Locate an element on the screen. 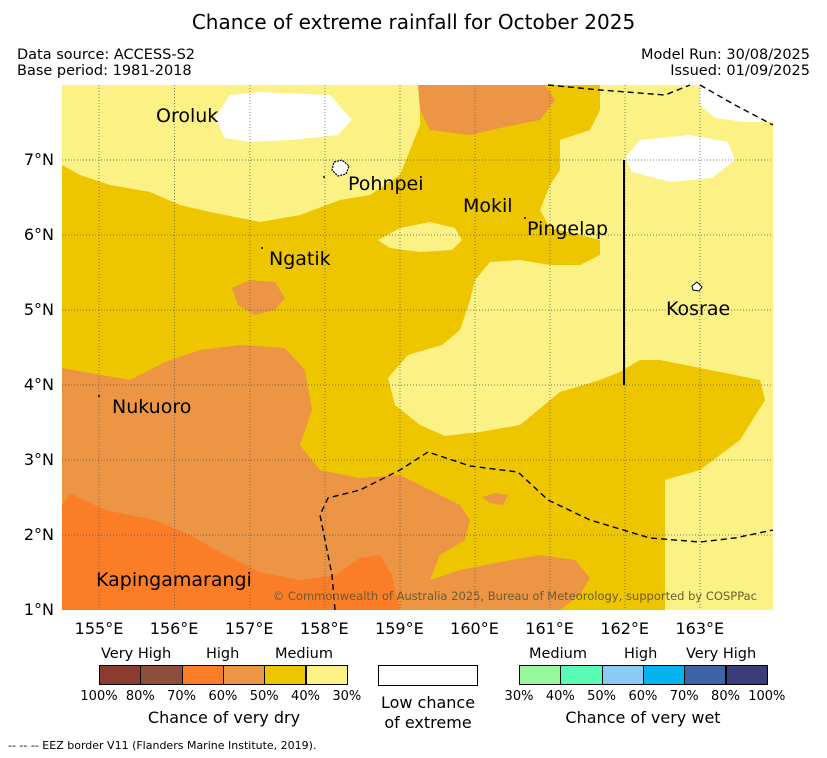  legend-dry-medium: Medium is located at coordinates (304, 654).